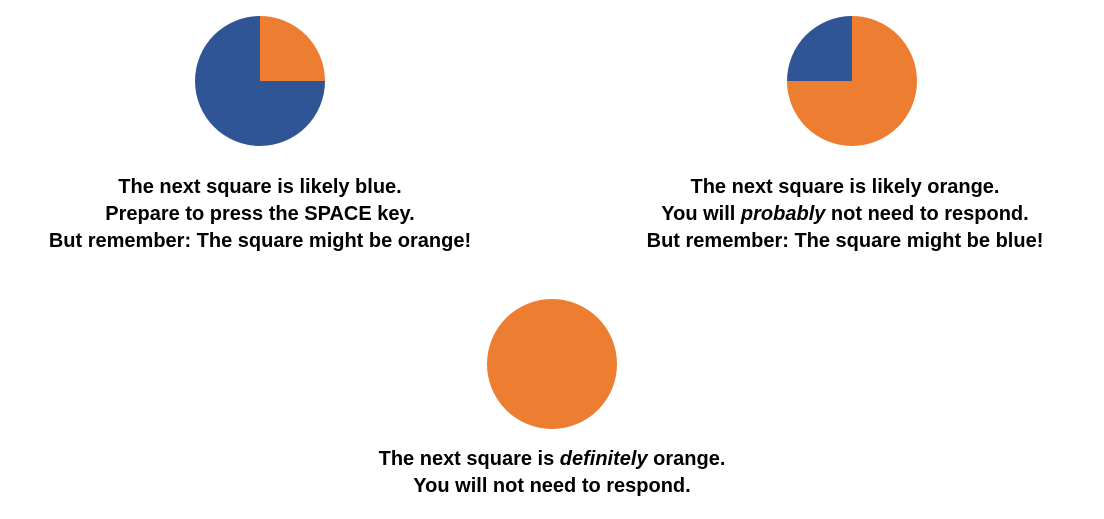 The height and width of the screenshot is (519, 1104). Describe the element at coordinates (845, 187) in the screenshot. I see `caption-line: The next square is likely orange.` at that location.